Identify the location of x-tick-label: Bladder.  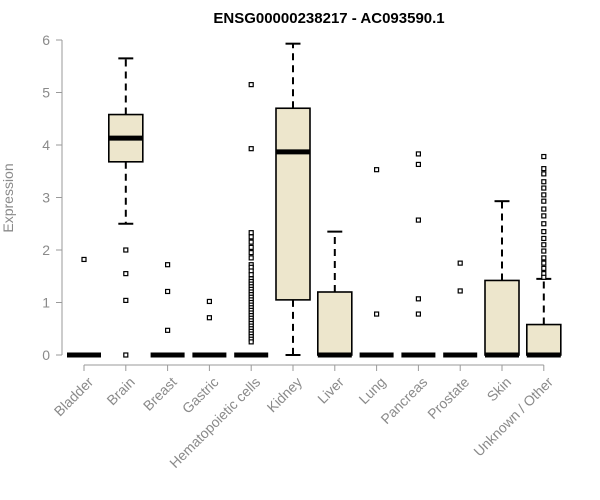
(74, 397).